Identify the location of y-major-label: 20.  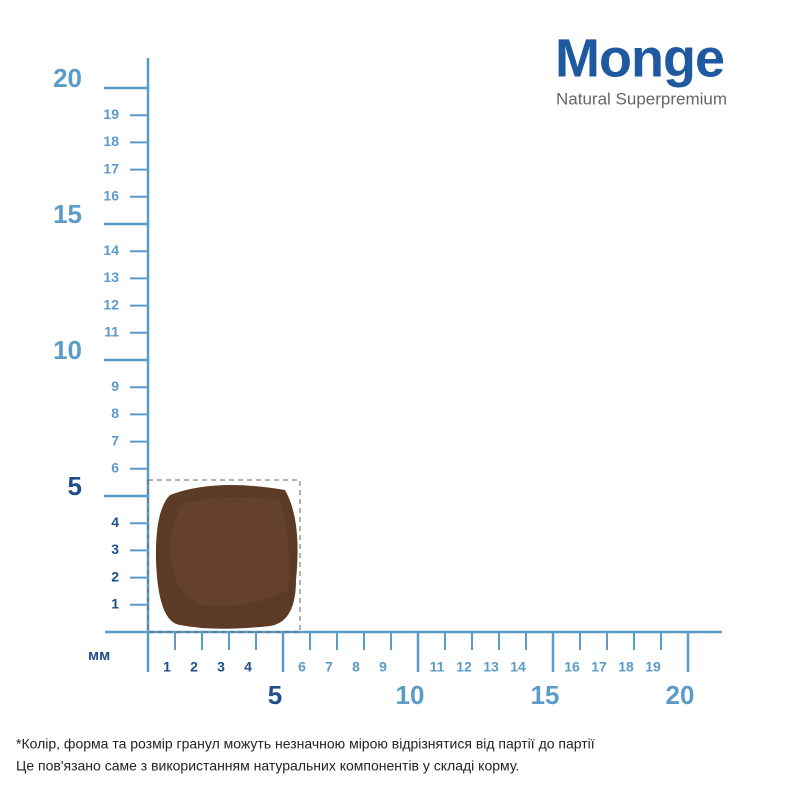
(67, 78).